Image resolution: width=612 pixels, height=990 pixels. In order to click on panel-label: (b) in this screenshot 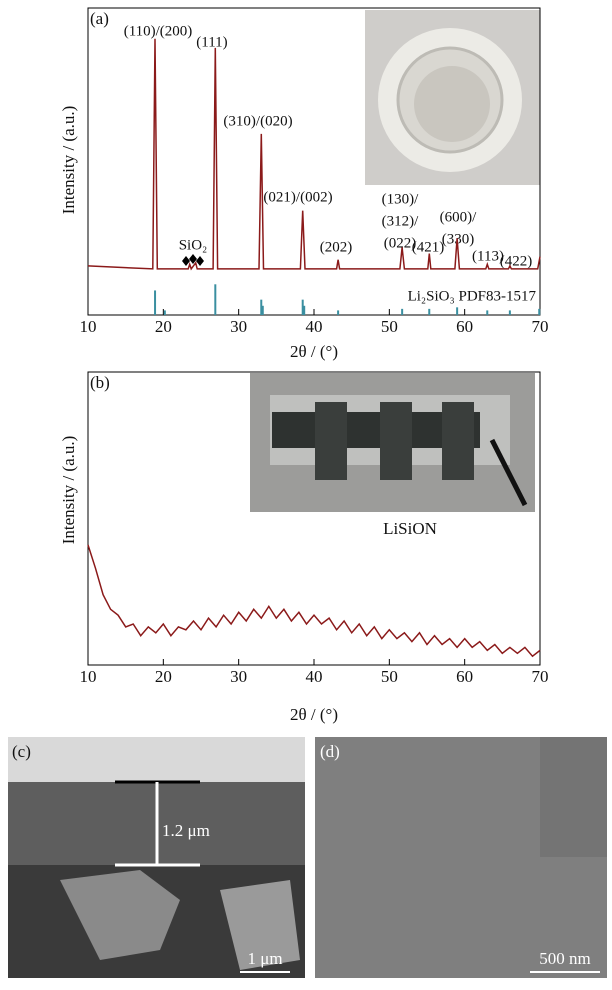, I will do `click(100, 382)`.